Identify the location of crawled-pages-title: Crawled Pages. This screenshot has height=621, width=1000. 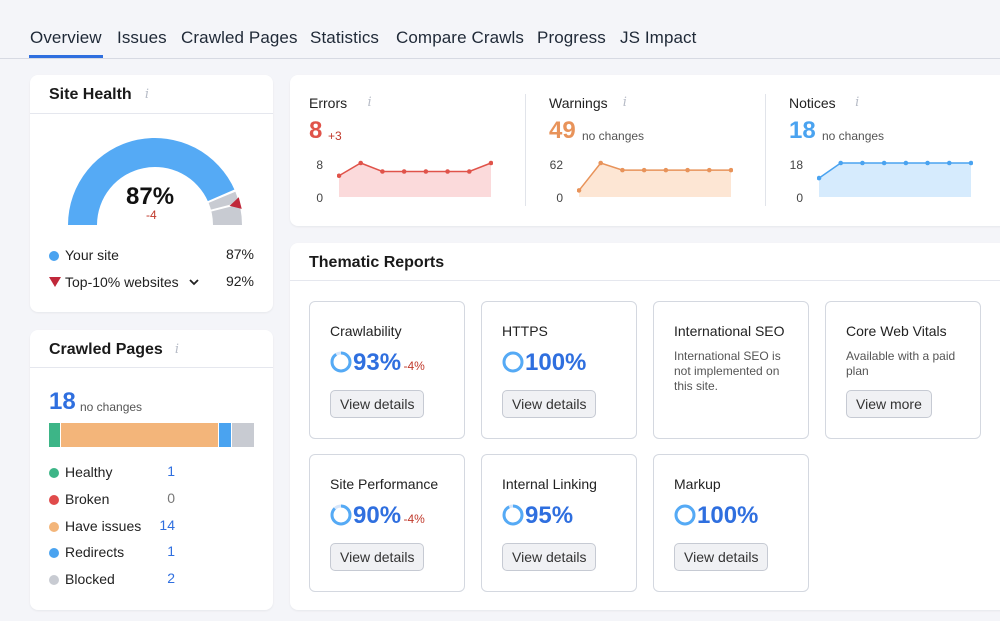
(106, 349).